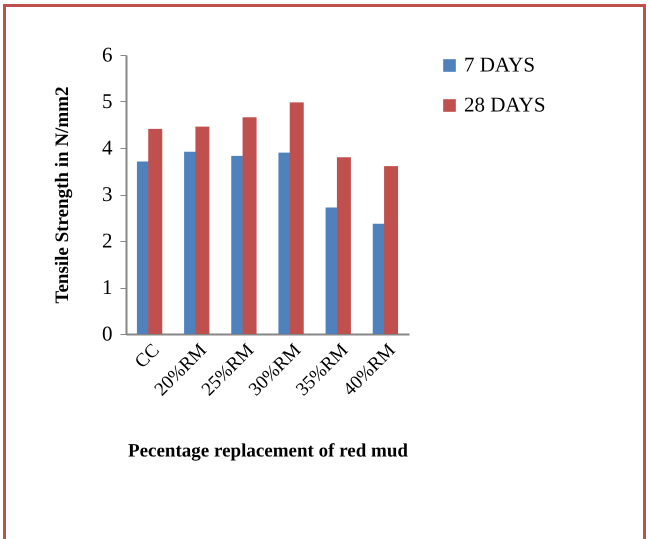  I want to click on y-tick-label: 1, so click(107, 287).